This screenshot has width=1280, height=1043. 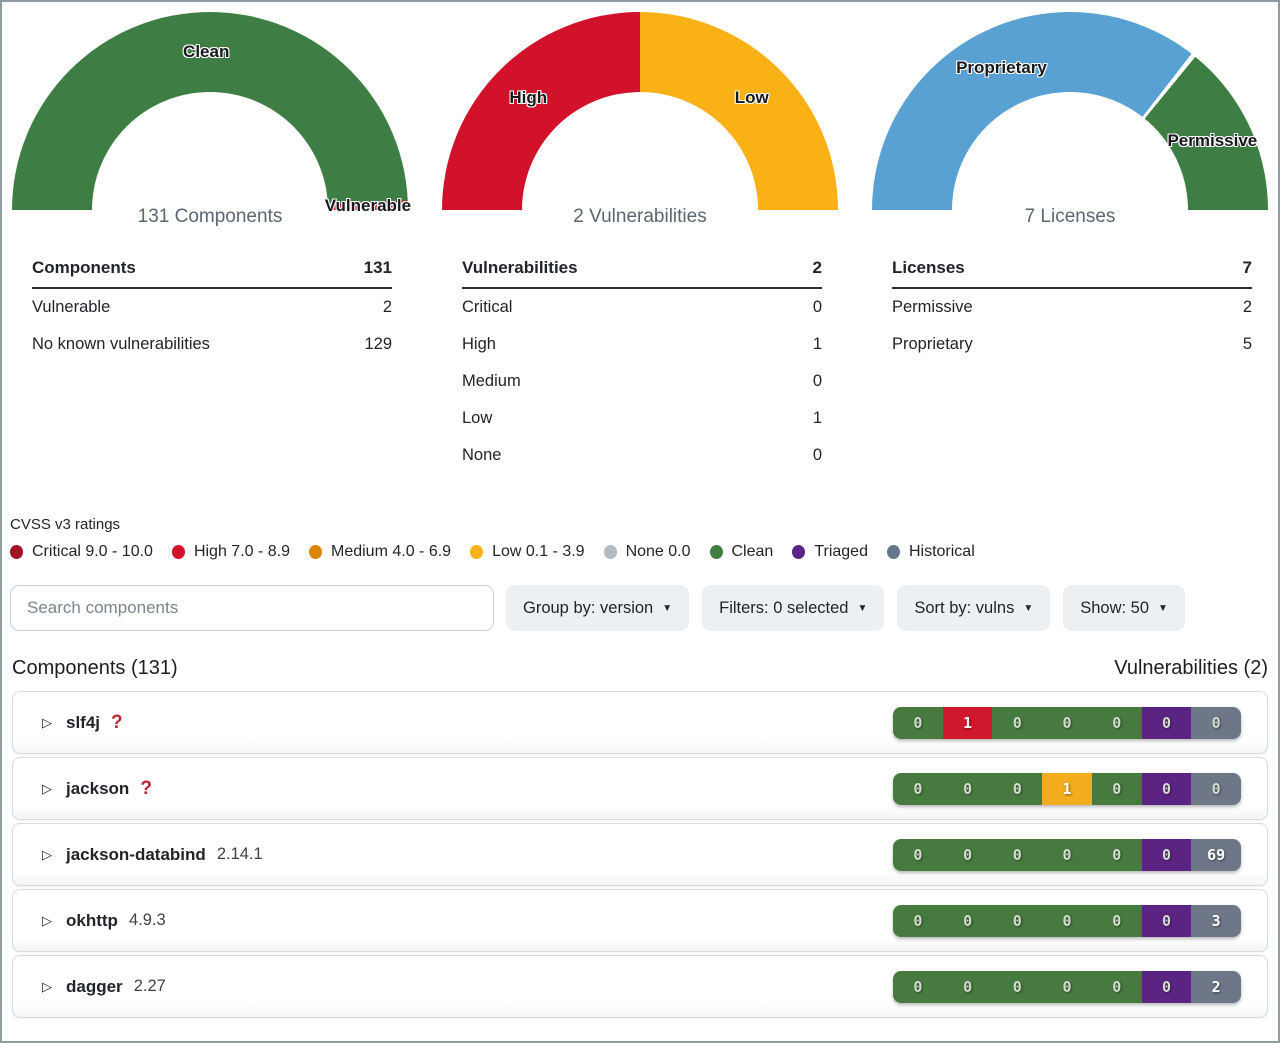 What do you see at coordinates (640, 920) in the screenshot?
I see `component-row-okhttp: ▷ okhttp 4.9.3 0 0 0 0 0 0 3` at bounding box center [640, 920].